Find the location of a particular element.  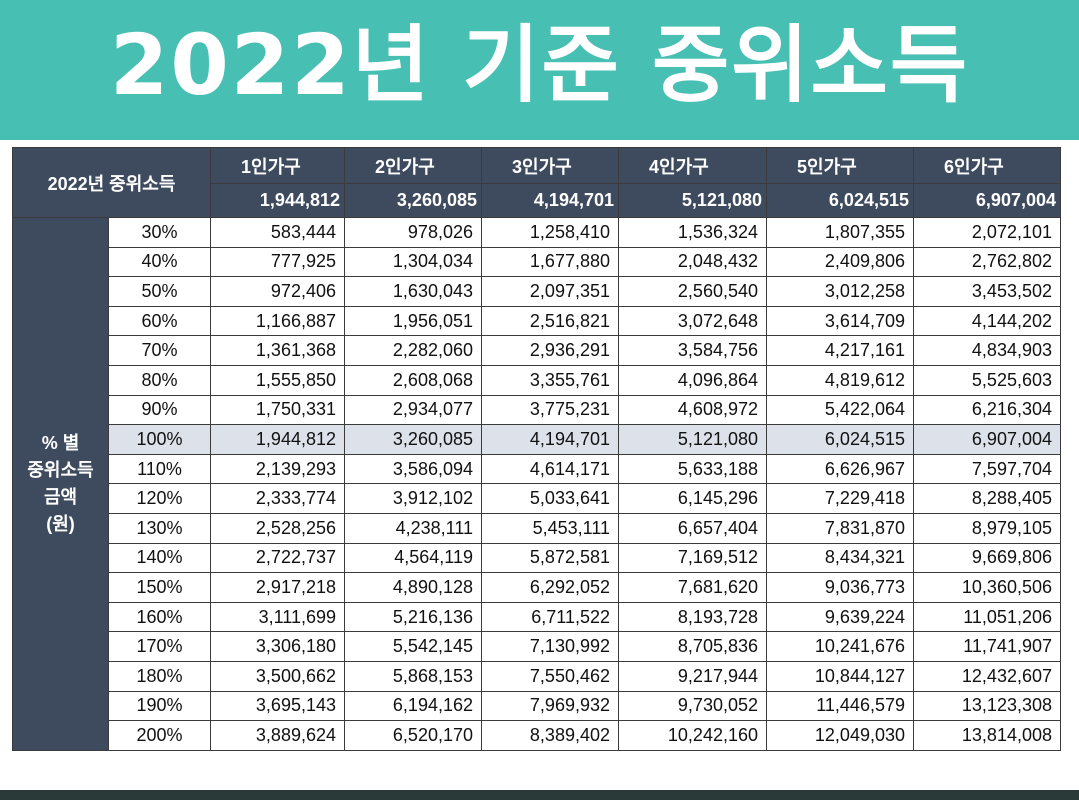

amount-cell: 5,453,111 is located at coordinates (550, 528).